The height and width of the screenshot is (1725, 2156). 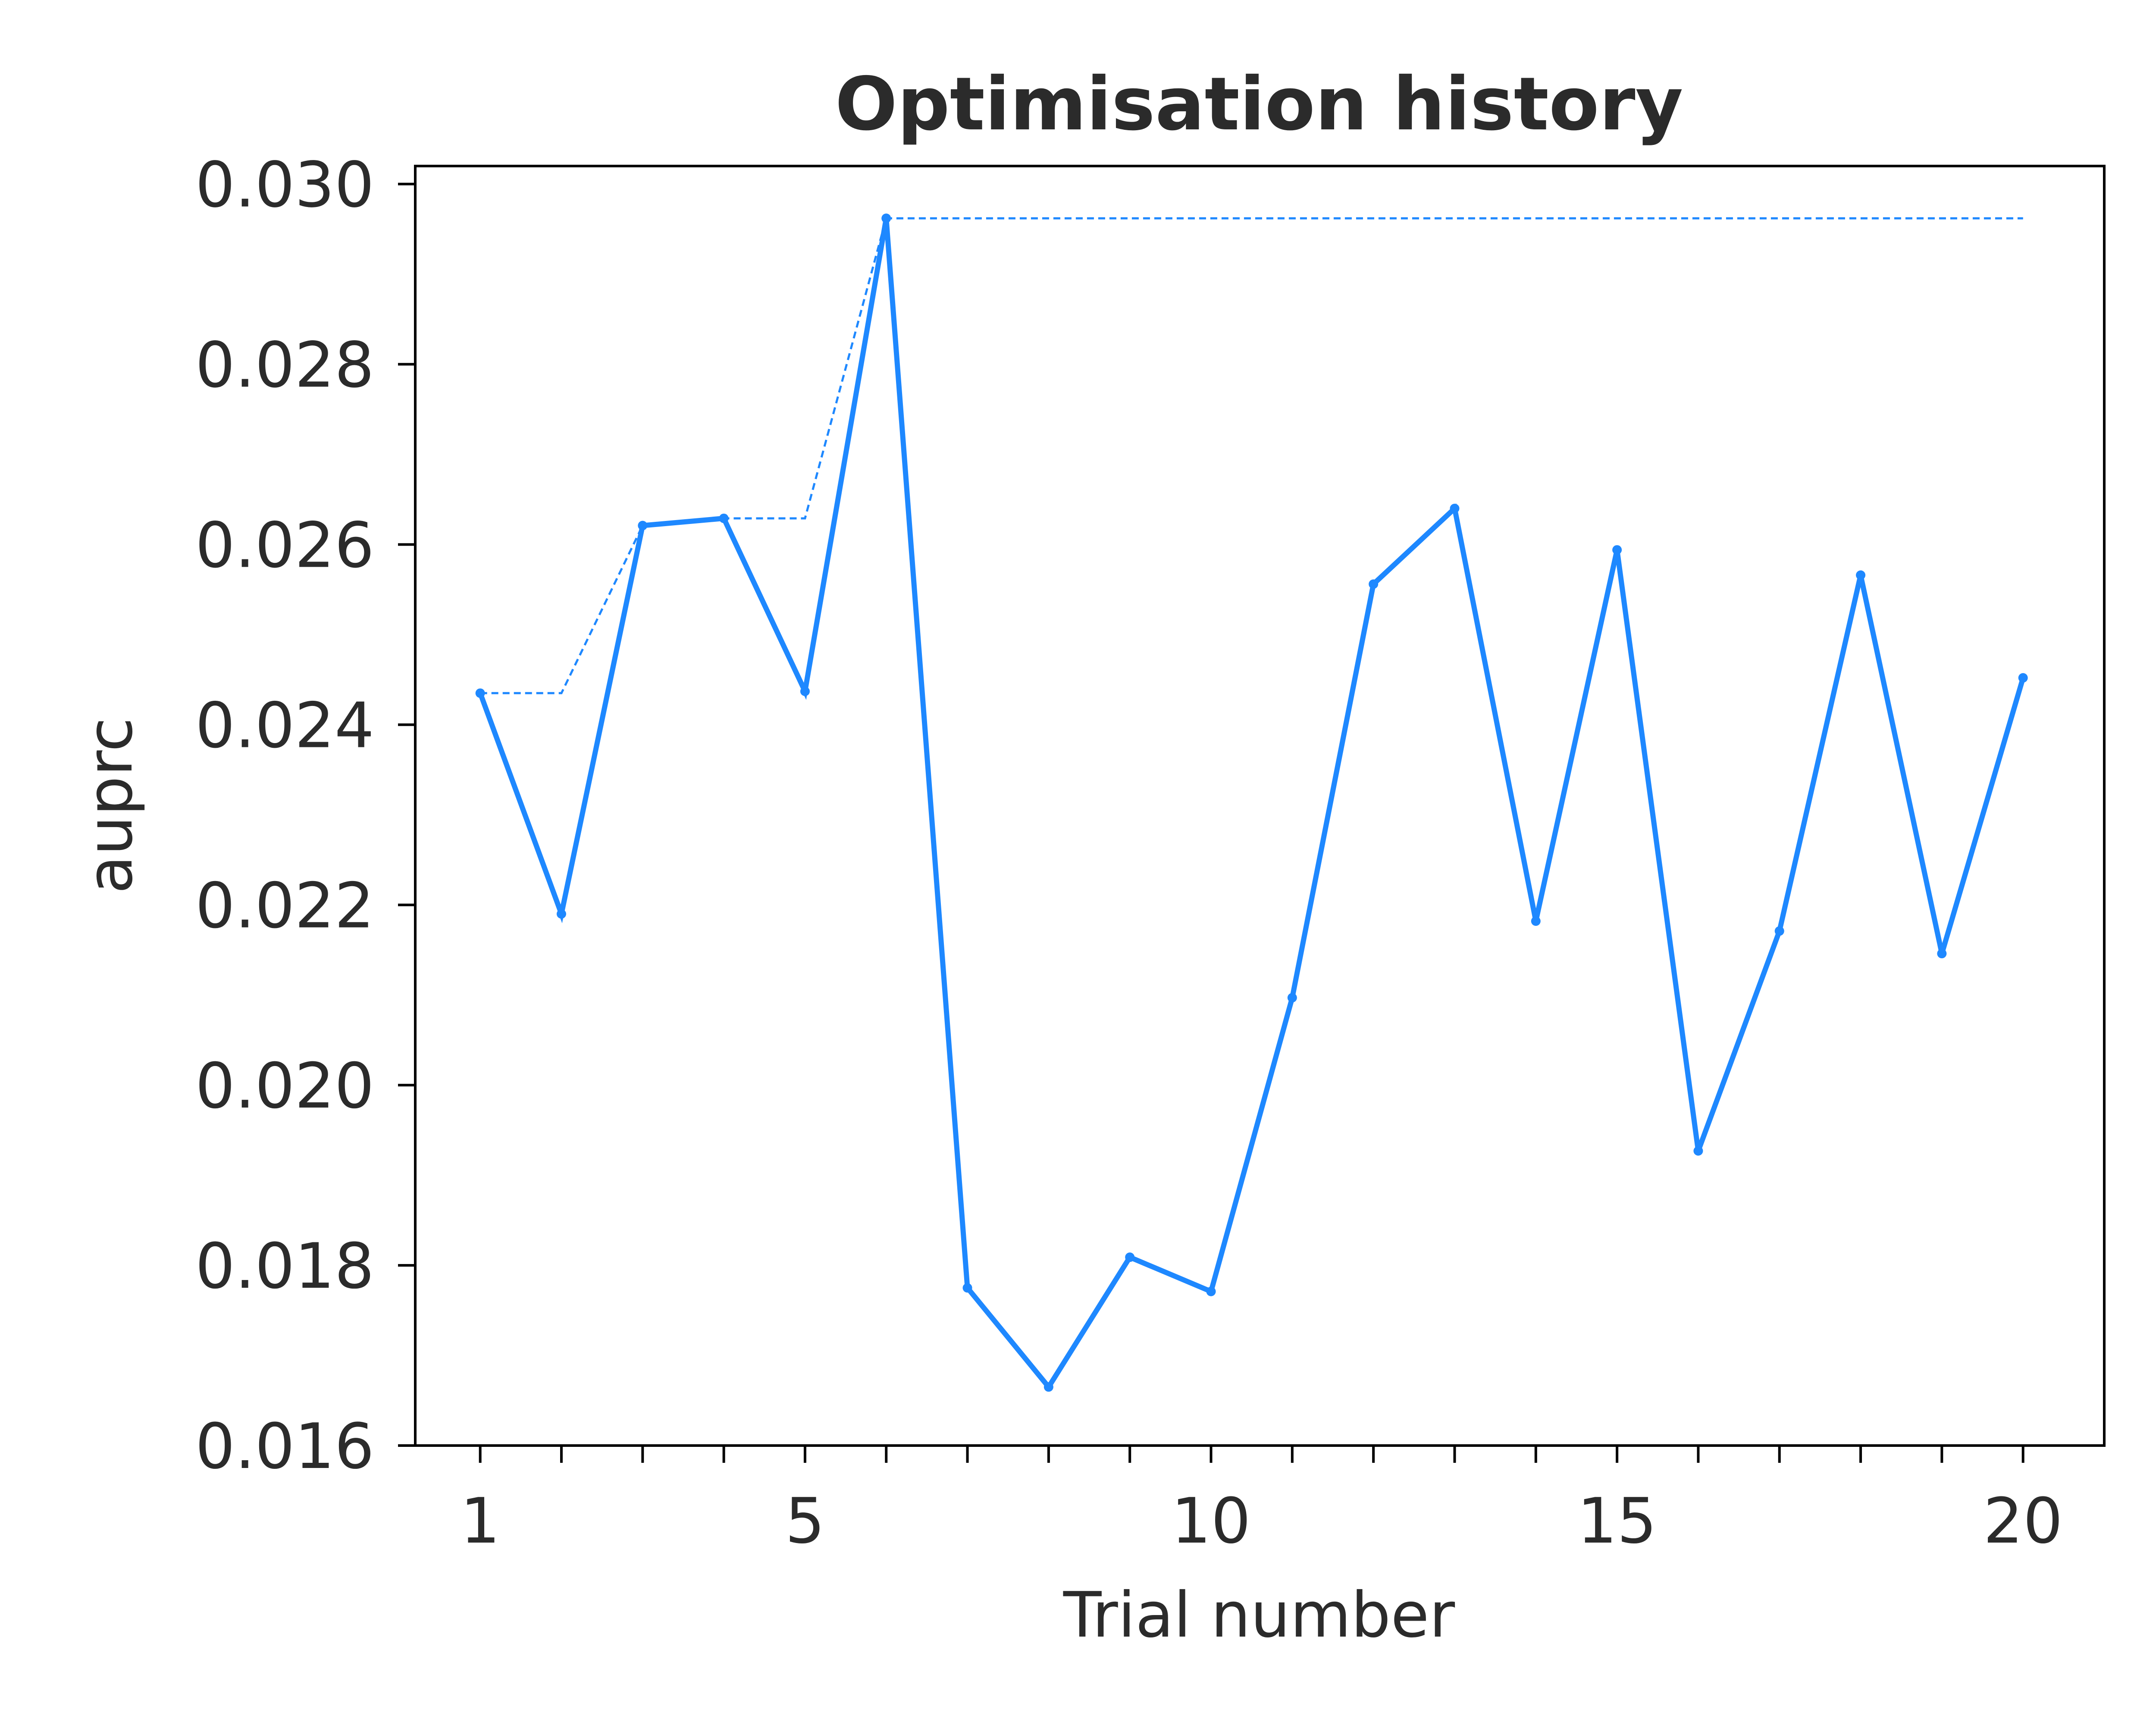 What do you see at coordinates (284, 545) in the screenshot?
I see `y-tick-label: 0.026` at bounding box center [284, 545].